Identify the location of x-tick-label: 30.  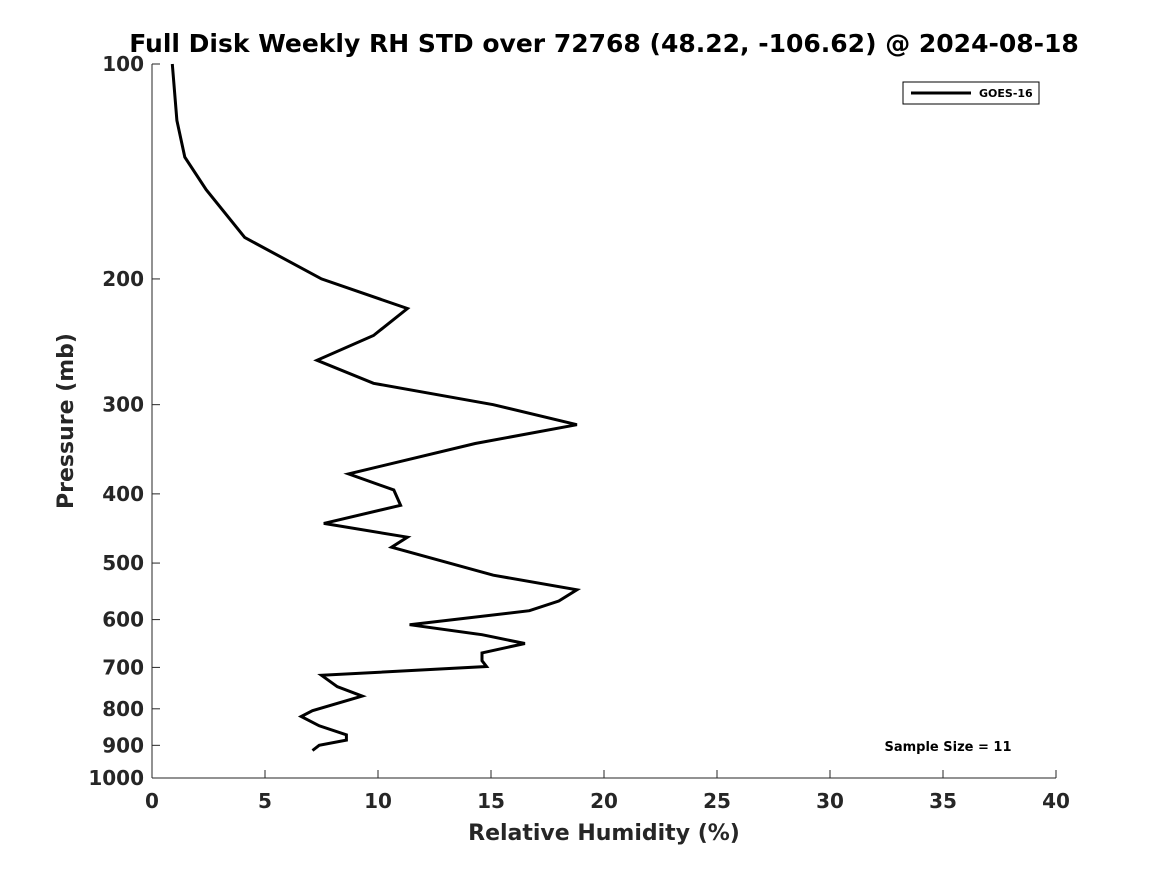
(830, 801).